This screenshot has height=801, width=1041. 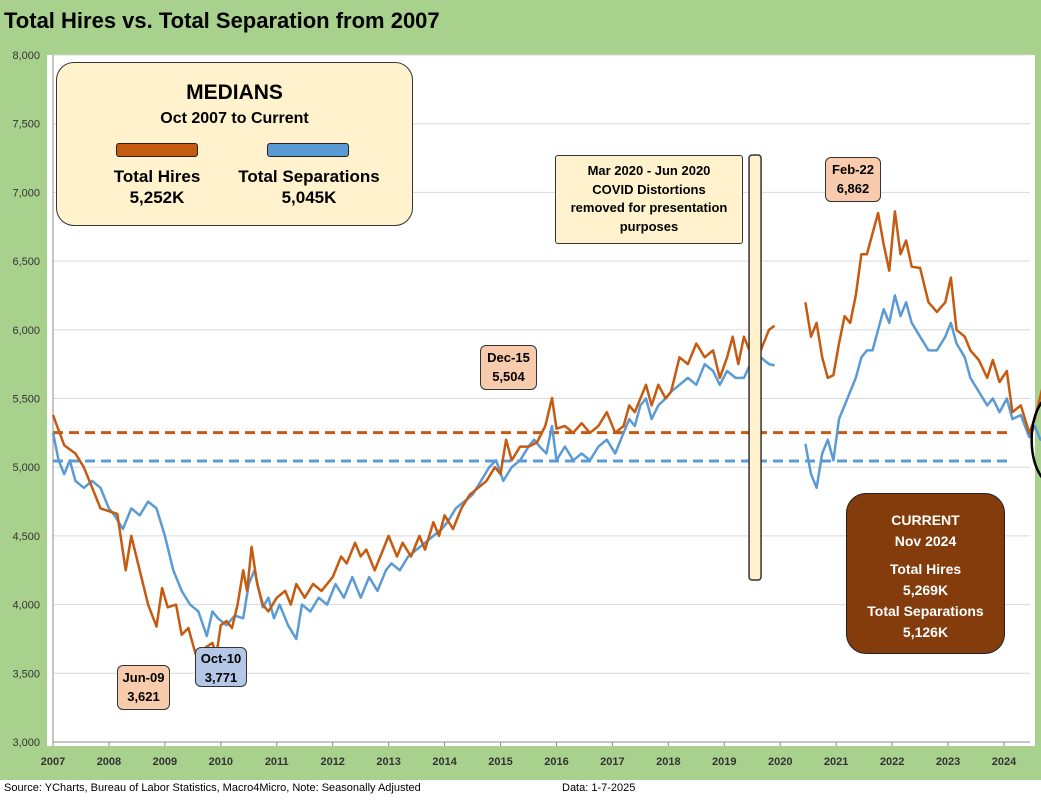 I want to click on medians-title: MEDIANS, so click(x=234, y=92).